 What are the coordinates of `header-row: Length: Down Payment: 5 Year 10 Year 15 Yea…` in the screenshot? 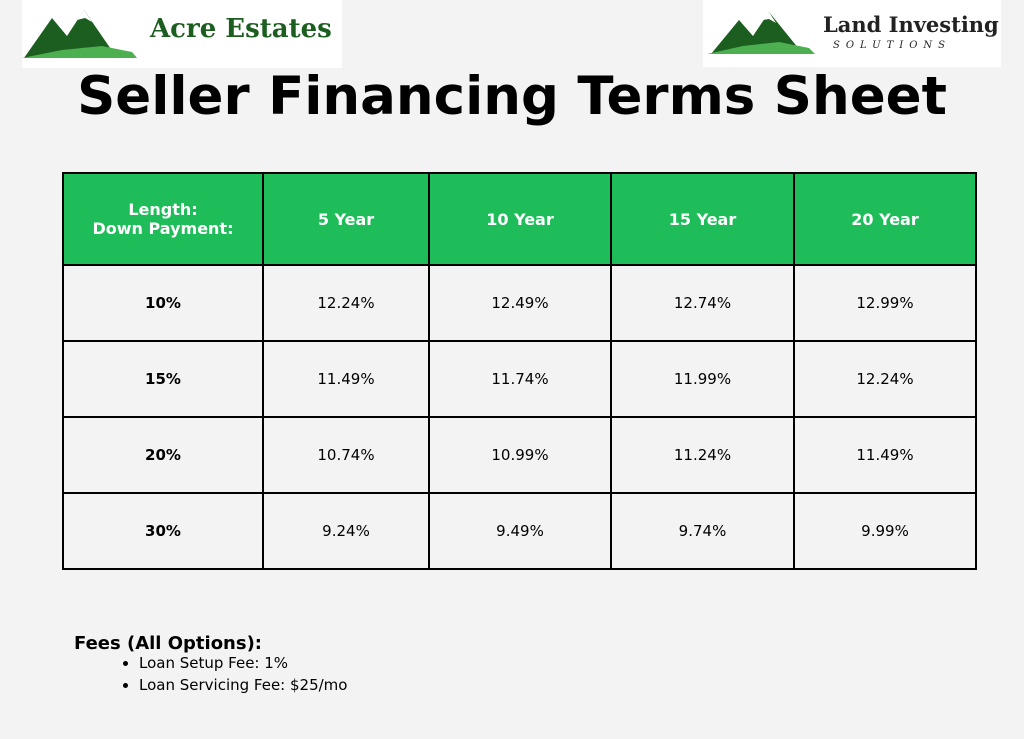 It's located at (519, 219).